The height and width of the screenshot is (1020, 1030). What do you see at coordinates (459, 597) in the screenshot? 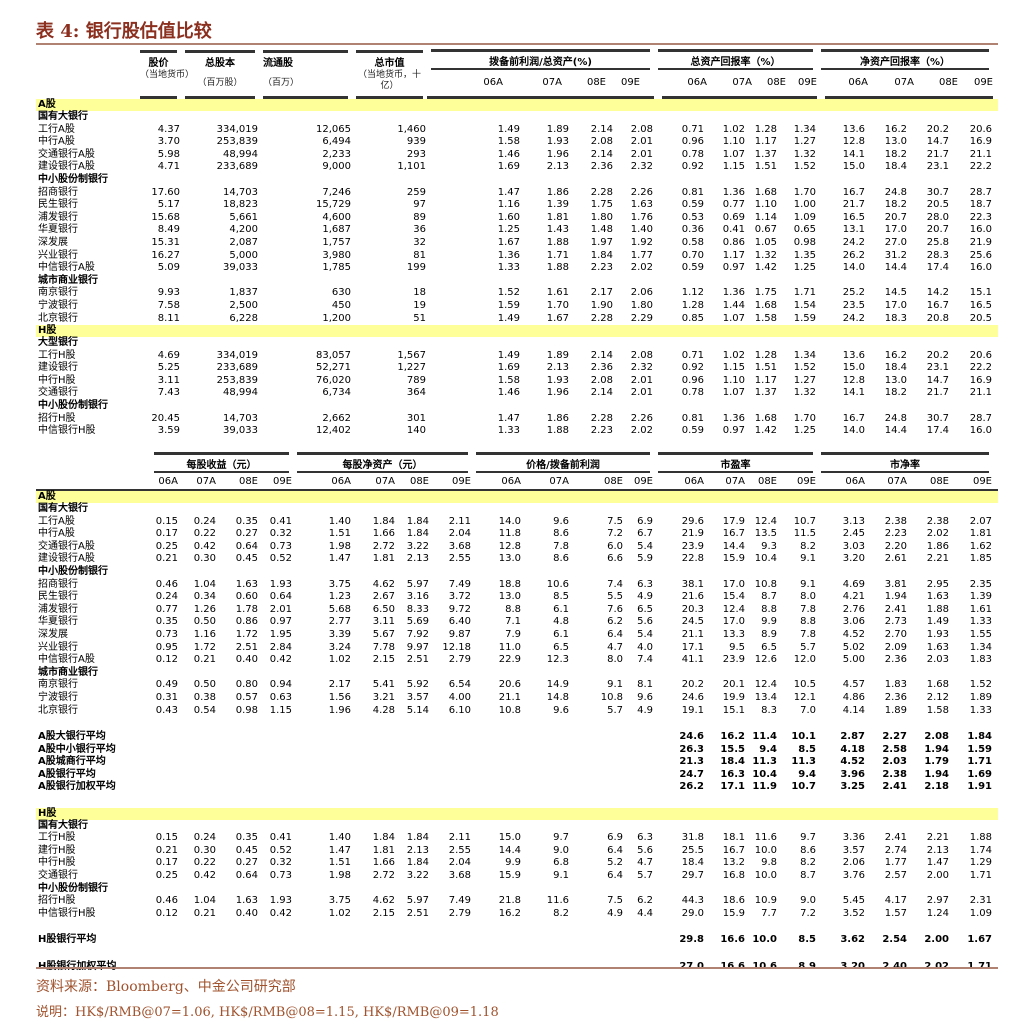
I see `cell-value: 3.72` at bounding box center [459, 597].